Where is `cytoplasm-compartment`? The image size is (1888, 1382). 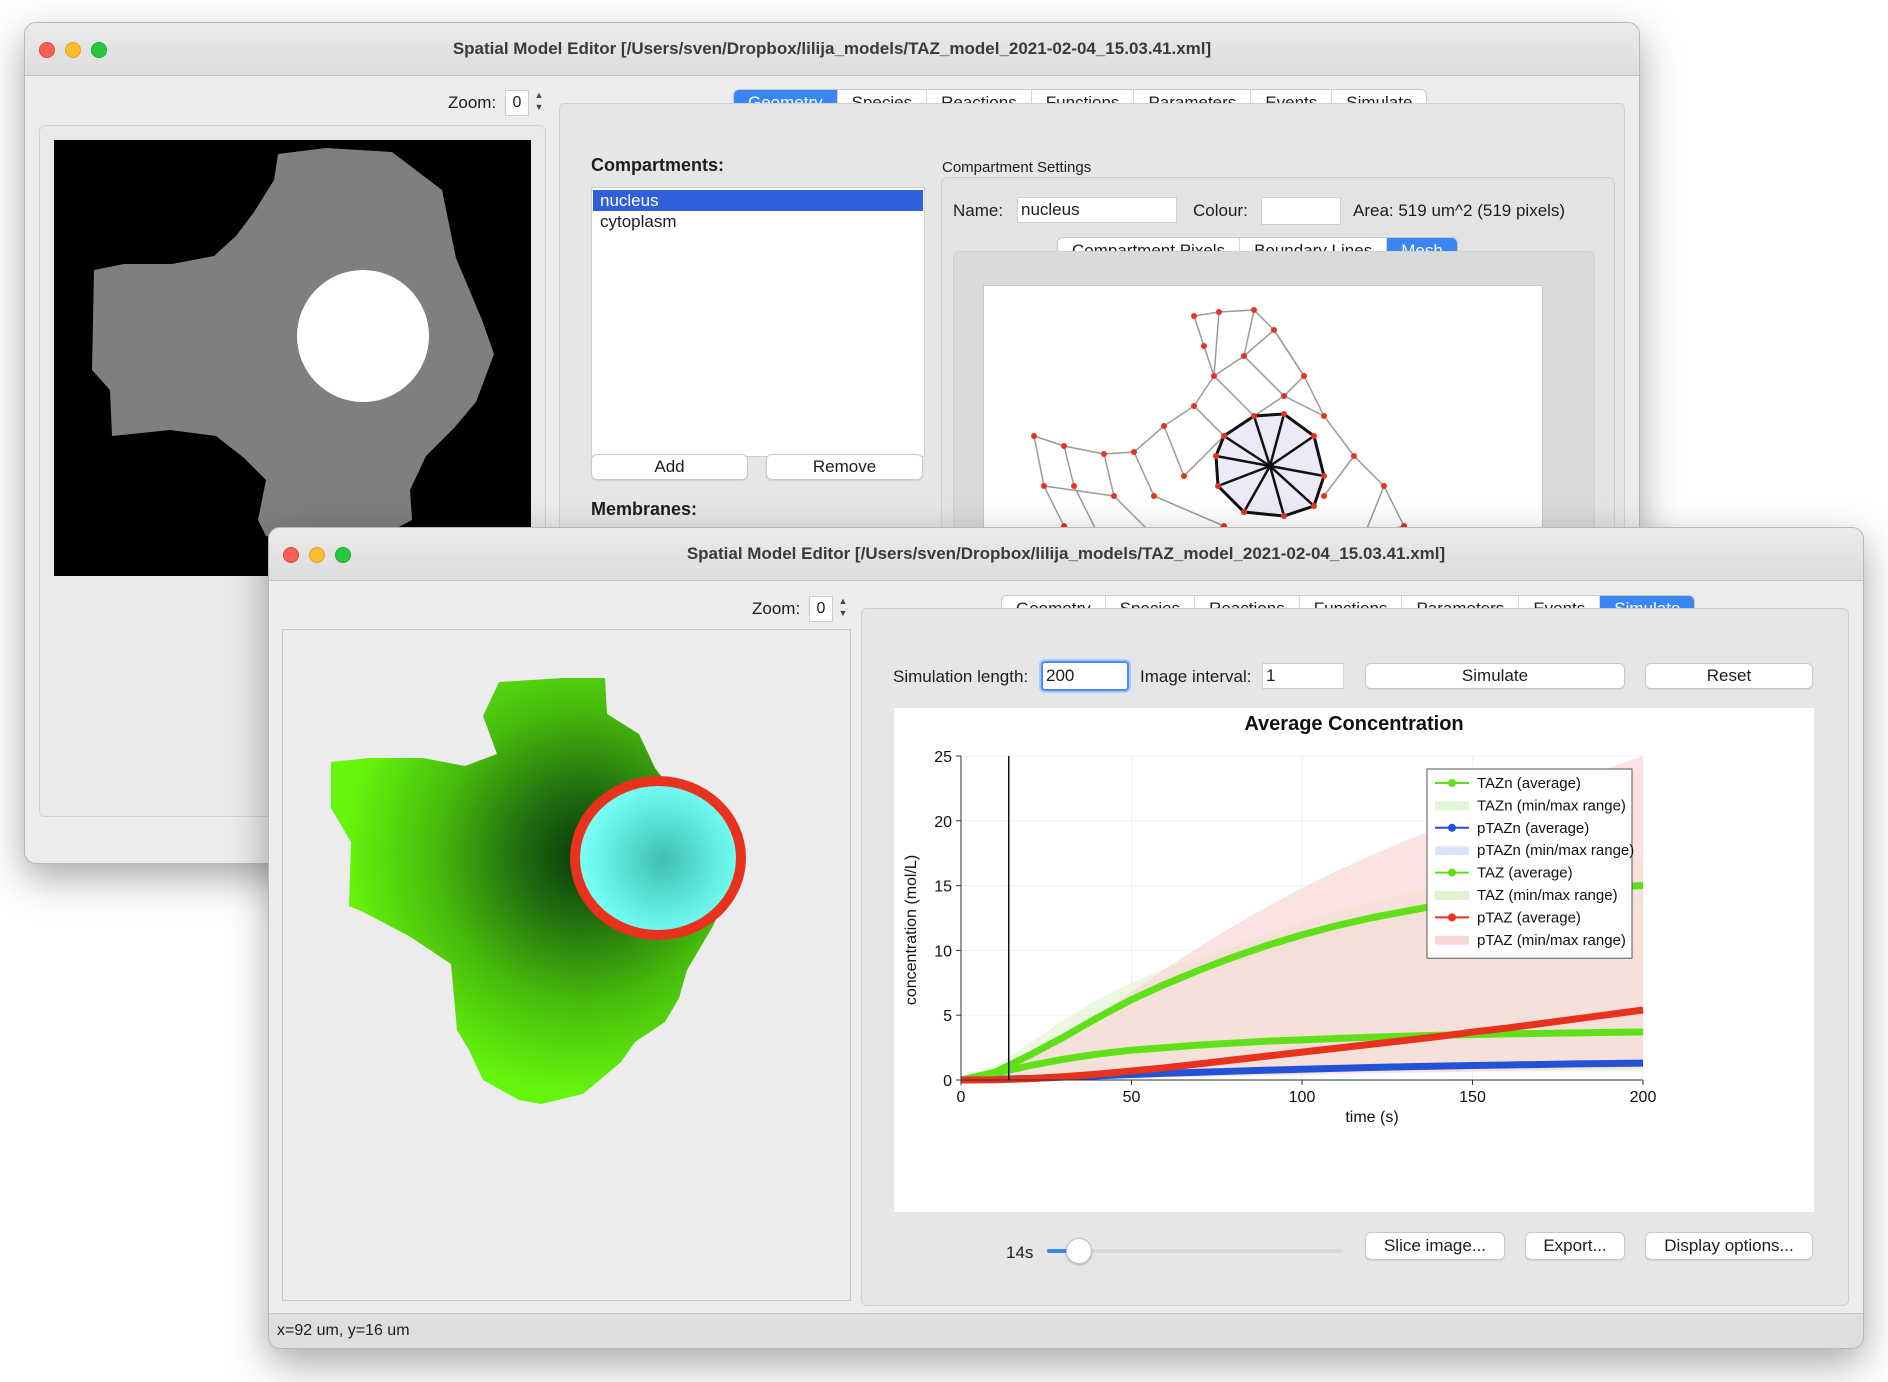
cytoplasm-compartment is located at coordinates (293, 347).